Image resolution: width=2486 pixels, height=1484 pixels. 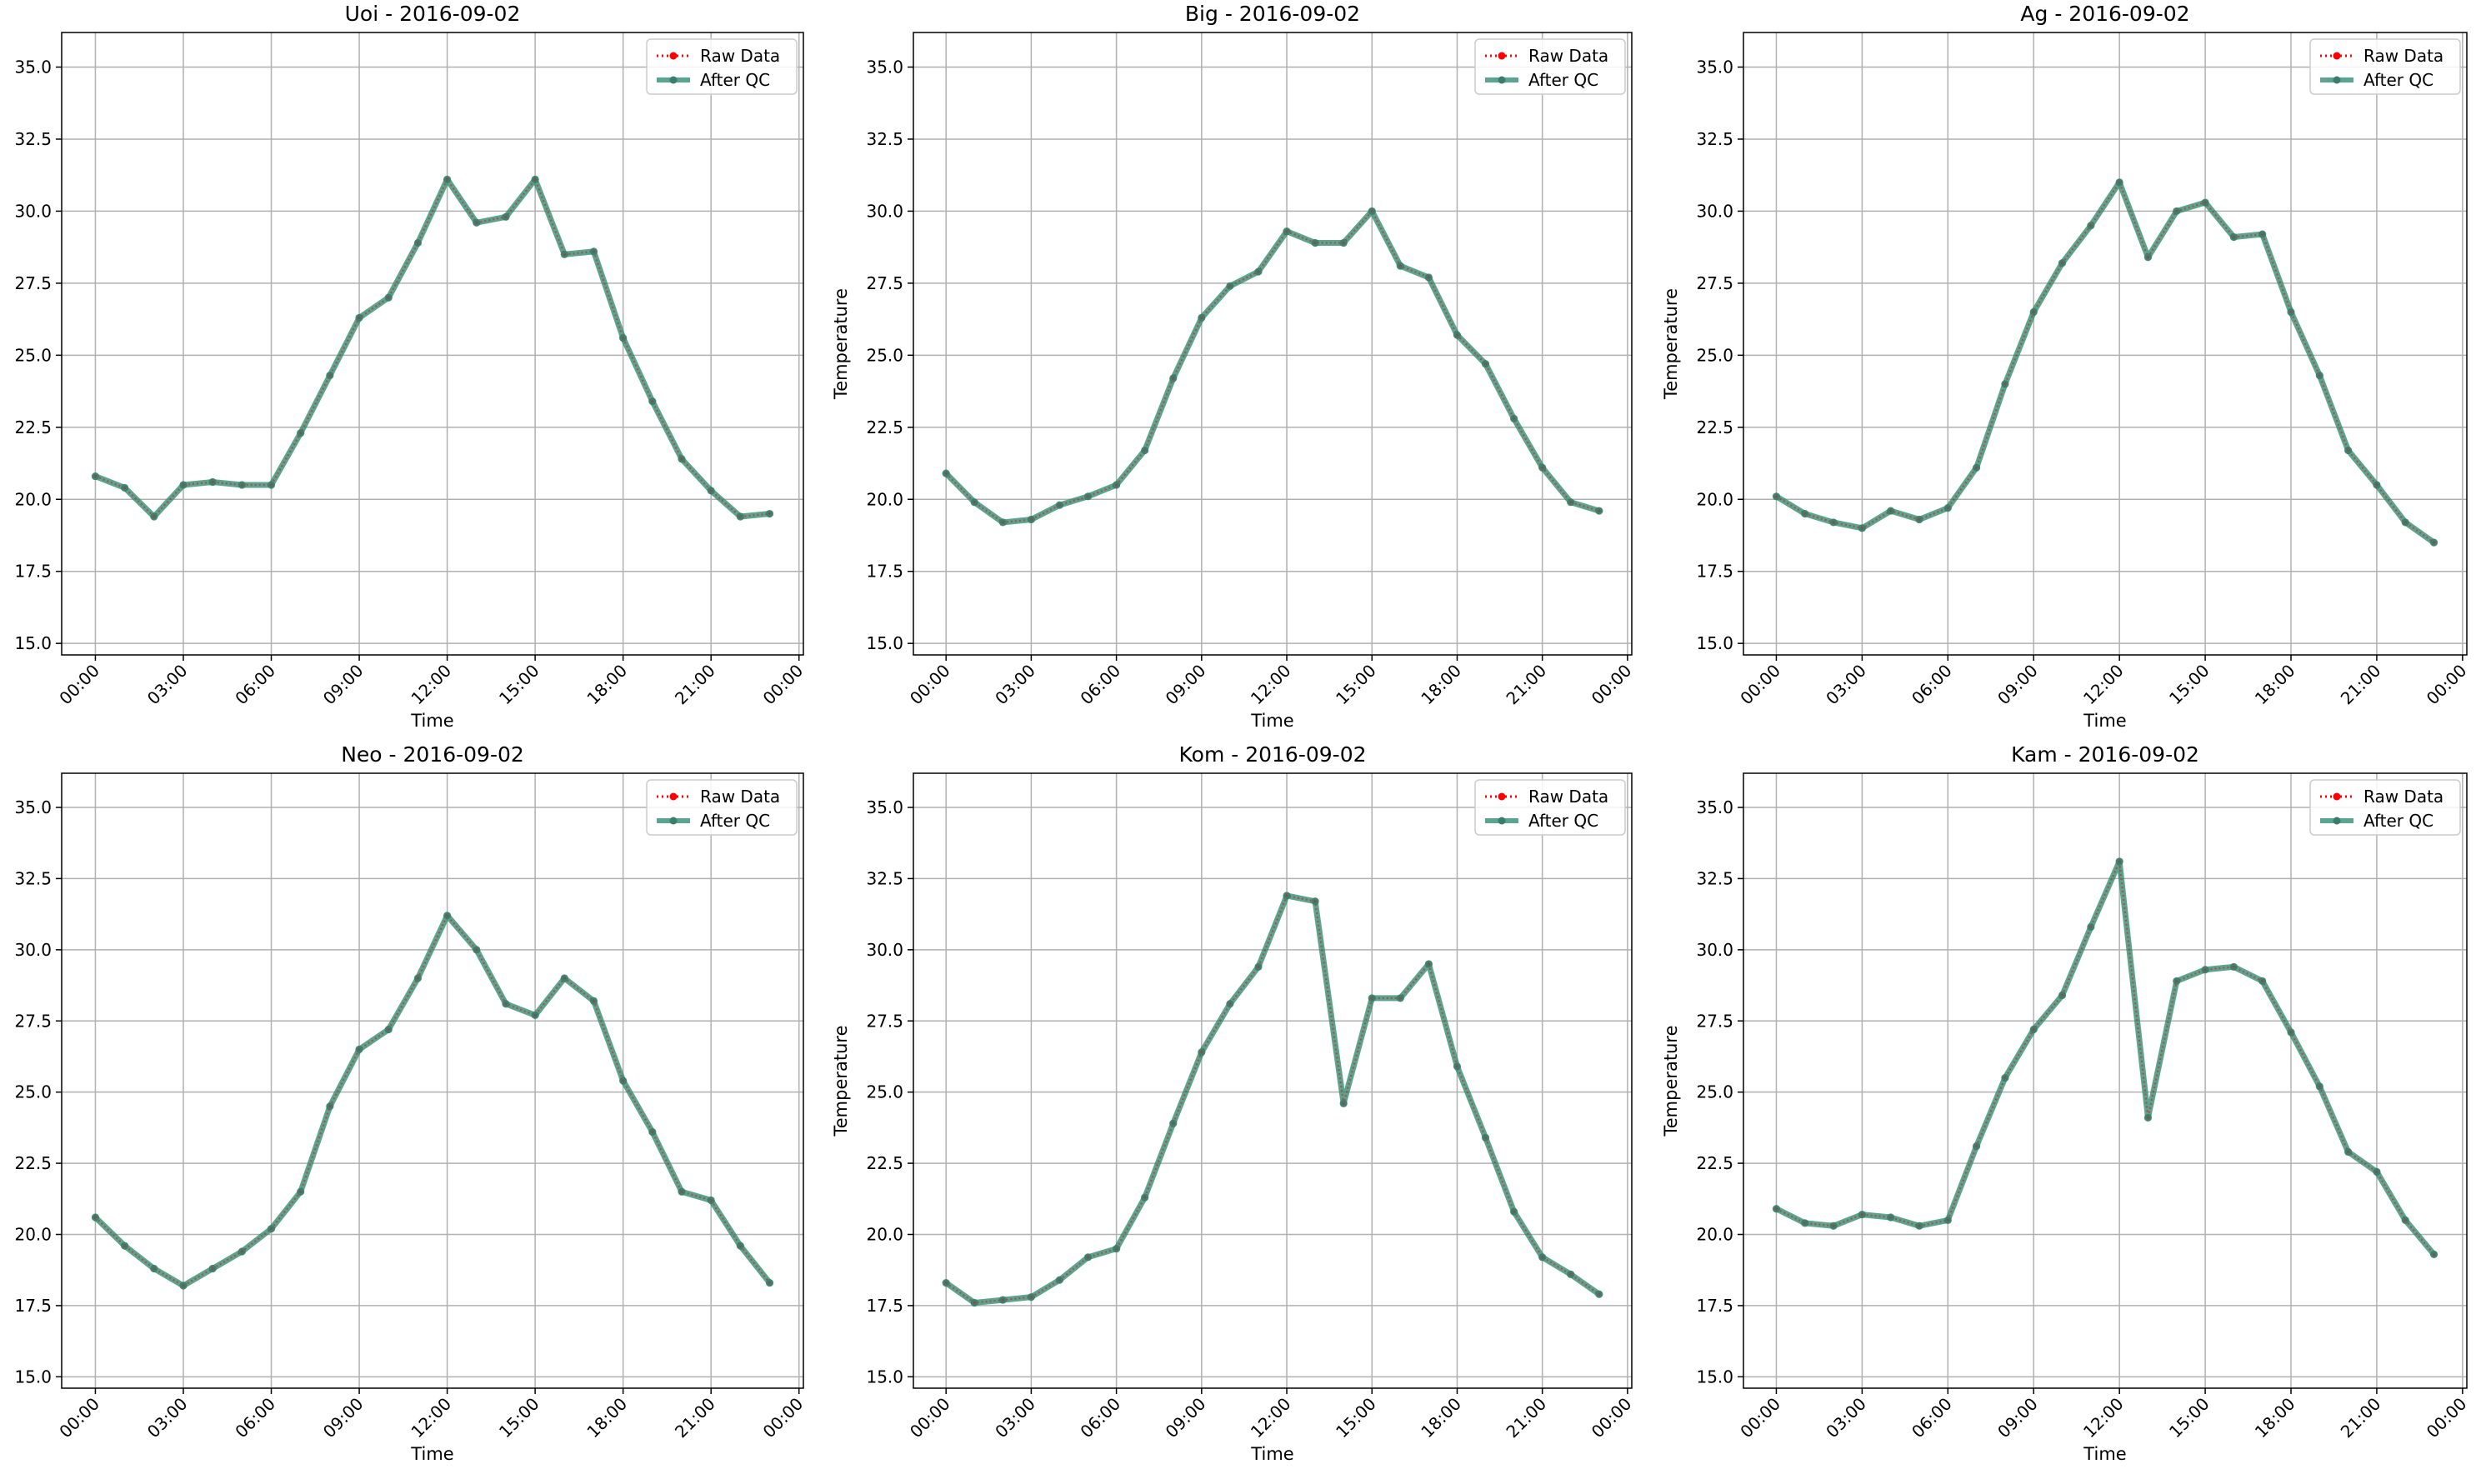 I want to click on x-tick-label: 21:00, so click(x=2361, y=1418).